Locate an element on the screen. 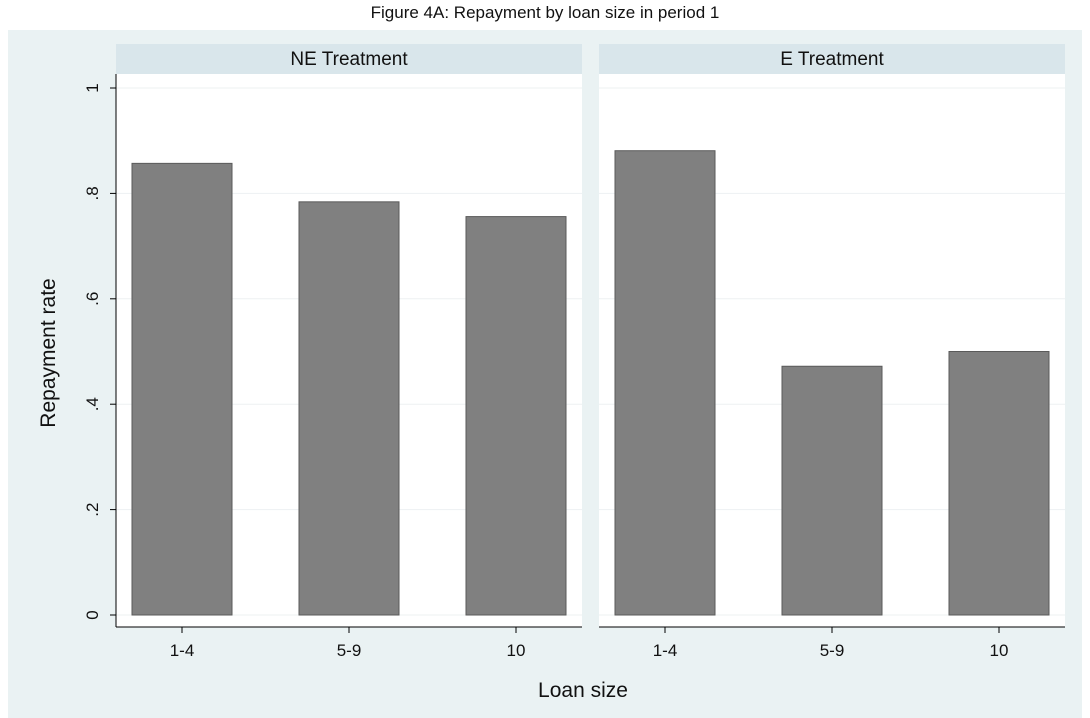  panel-title: E Treatment is located at coordinates (832, 59).